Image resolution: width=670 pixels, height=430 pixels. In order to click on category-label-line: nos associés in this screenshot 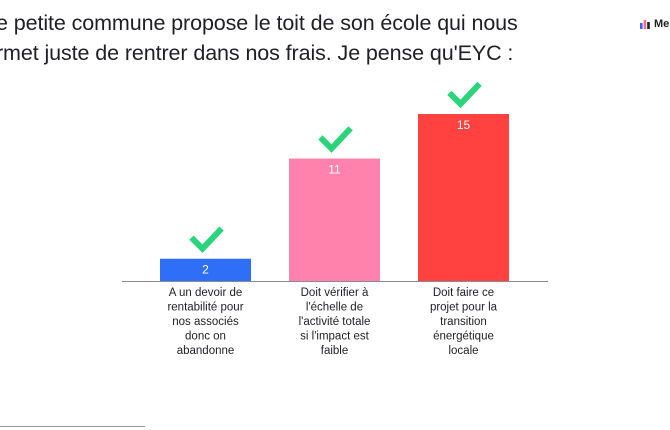, I will do `click(205, 322)`.